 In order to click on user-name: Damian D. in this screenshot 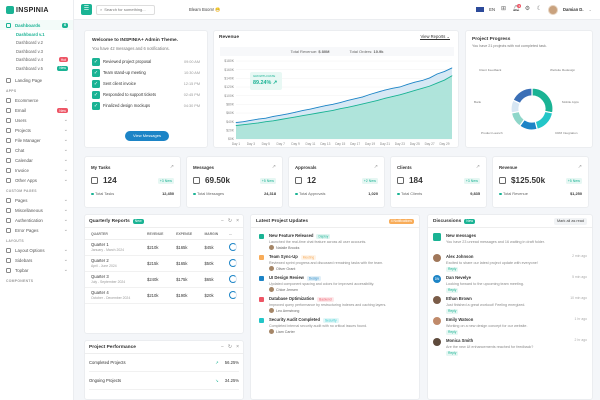, I will do `click(573, 9)`.